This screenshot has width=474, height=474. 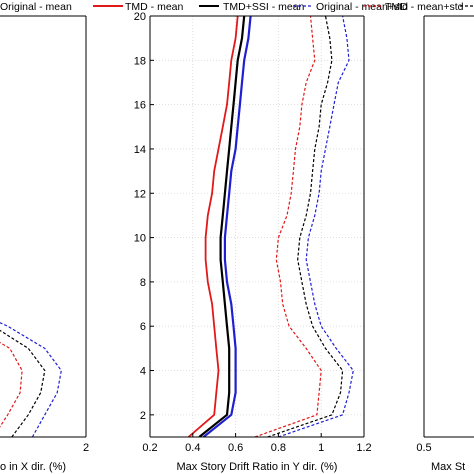 I want to click on series-line-tmd-ssi-mean, so click(x=222, y=226).